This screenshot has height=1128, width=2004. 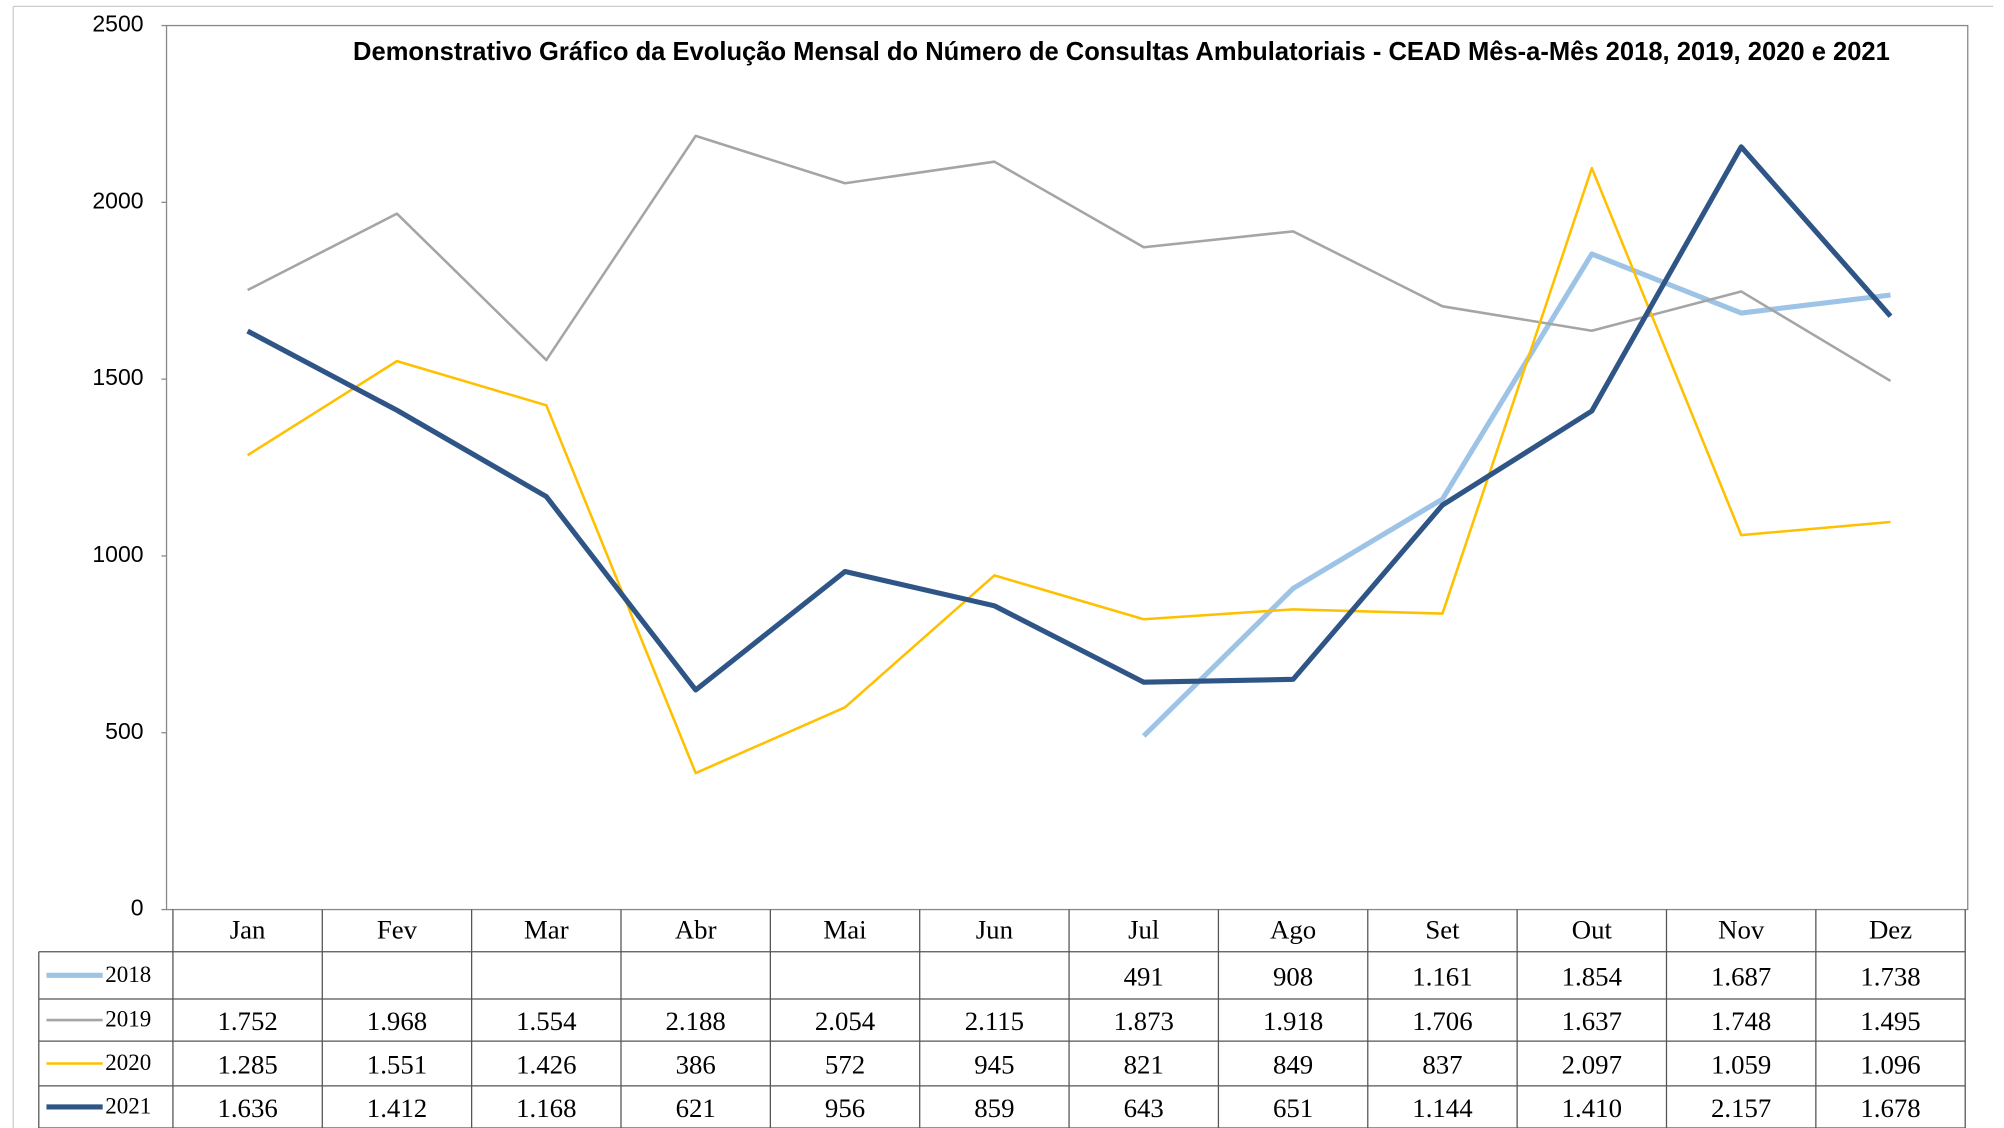 I want to click on legend-label: 2018, so click(x=128, y=974).